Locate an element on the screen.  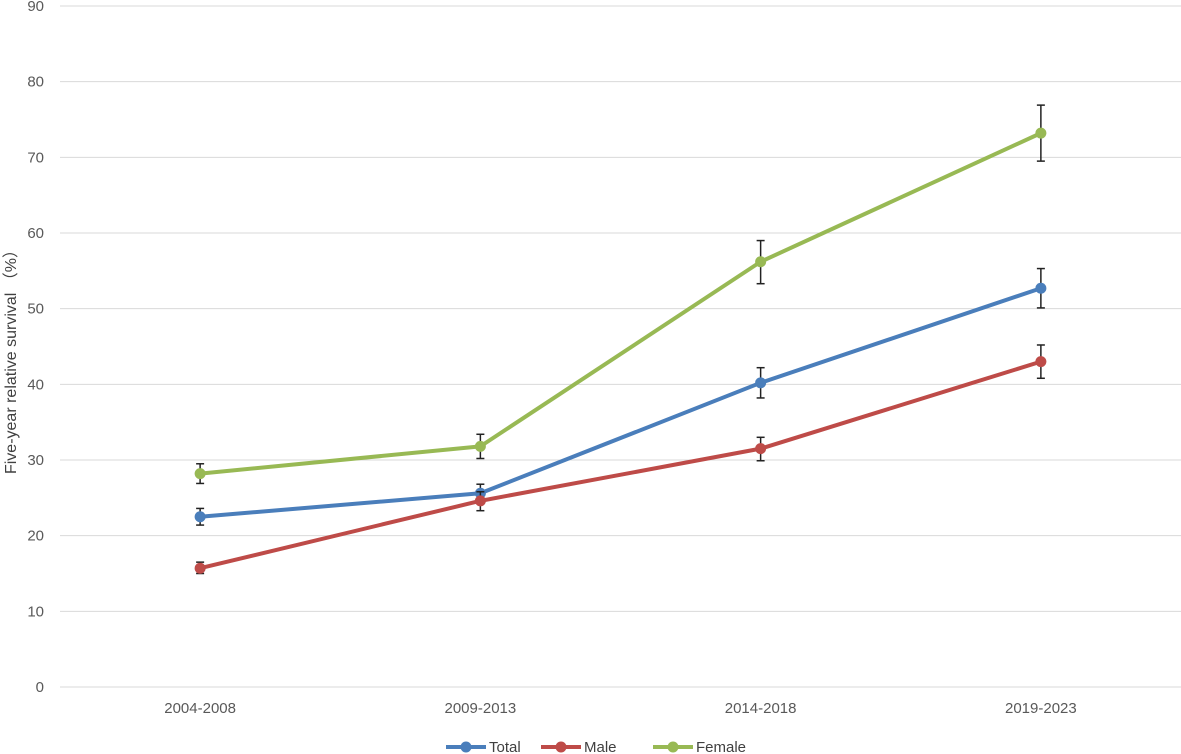
legend-label: Male is located at coordinates (600, 746).